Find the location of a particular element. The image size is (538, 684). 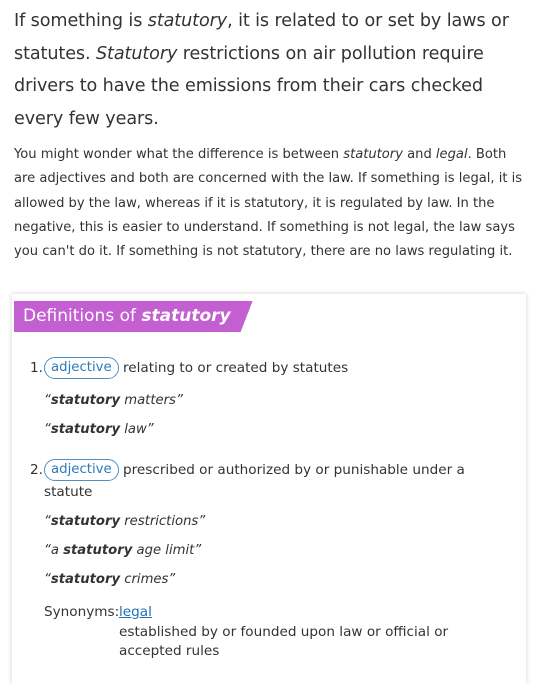

example-sentence: “a statutory age limit” is located at coordinates (123, 550).